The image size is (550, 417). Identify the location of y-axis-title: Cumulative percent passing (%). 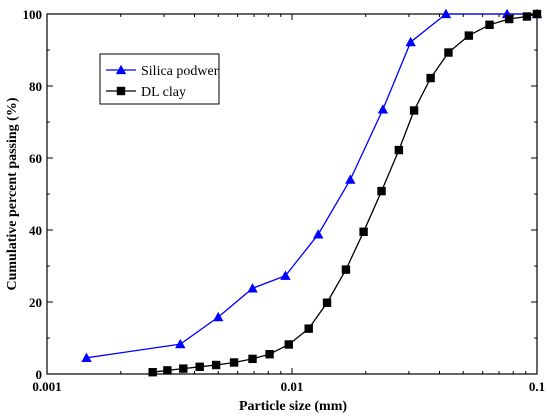
(12, 193).